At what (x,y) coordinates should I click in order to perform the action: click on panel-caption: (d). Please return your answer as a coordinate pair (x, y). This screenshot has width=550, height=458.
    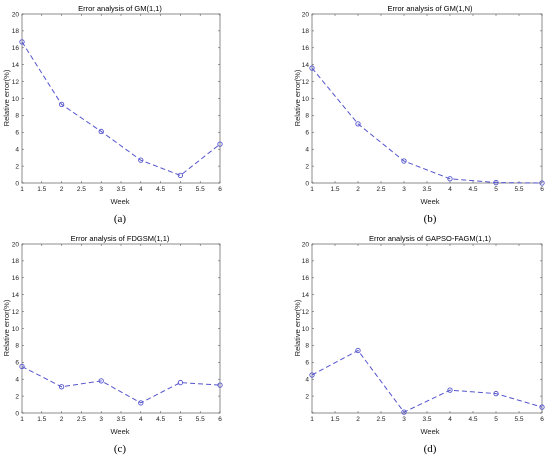
    Looking at the image, I should click on (430, 449).